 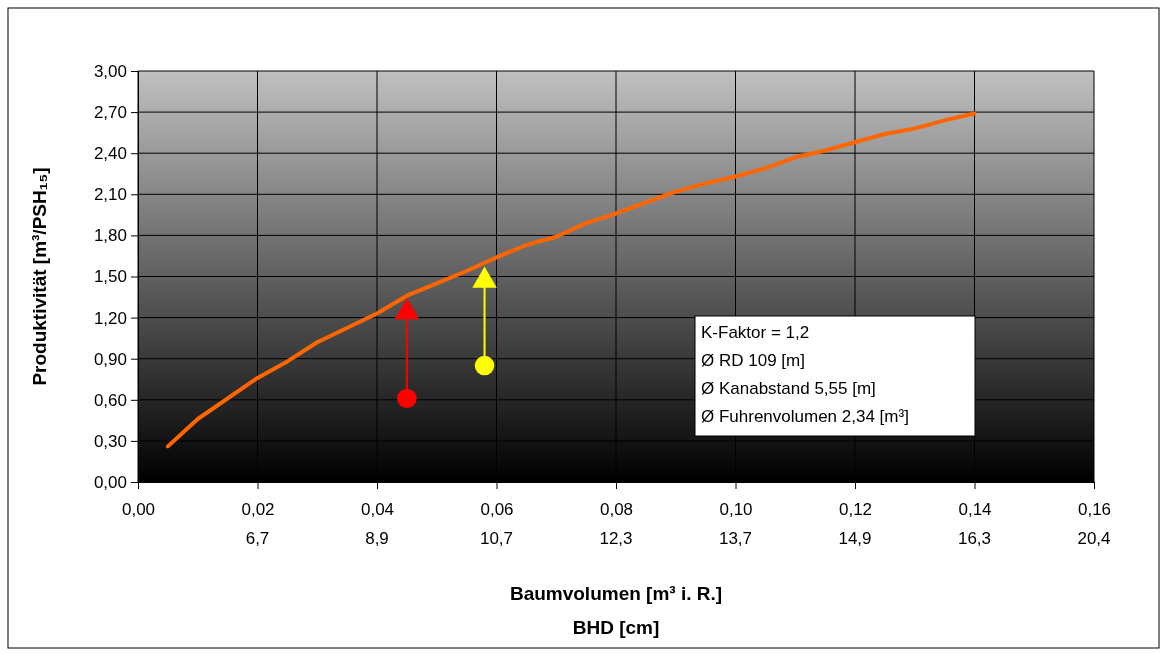 What do you see at coordinates (788, 388) in the screenshot?
I see `annotation: Ø Kanabstand 5,55 [m]` at bounding box center [788, 388].